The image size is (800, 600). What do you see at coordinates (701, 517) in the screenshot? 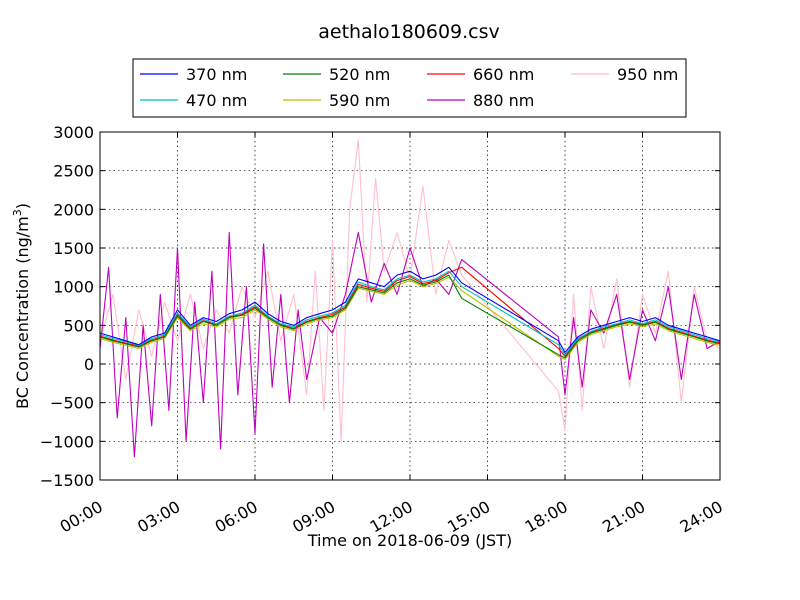
I see `x-tick-label: 24:00` at bounding box center [701, 517].